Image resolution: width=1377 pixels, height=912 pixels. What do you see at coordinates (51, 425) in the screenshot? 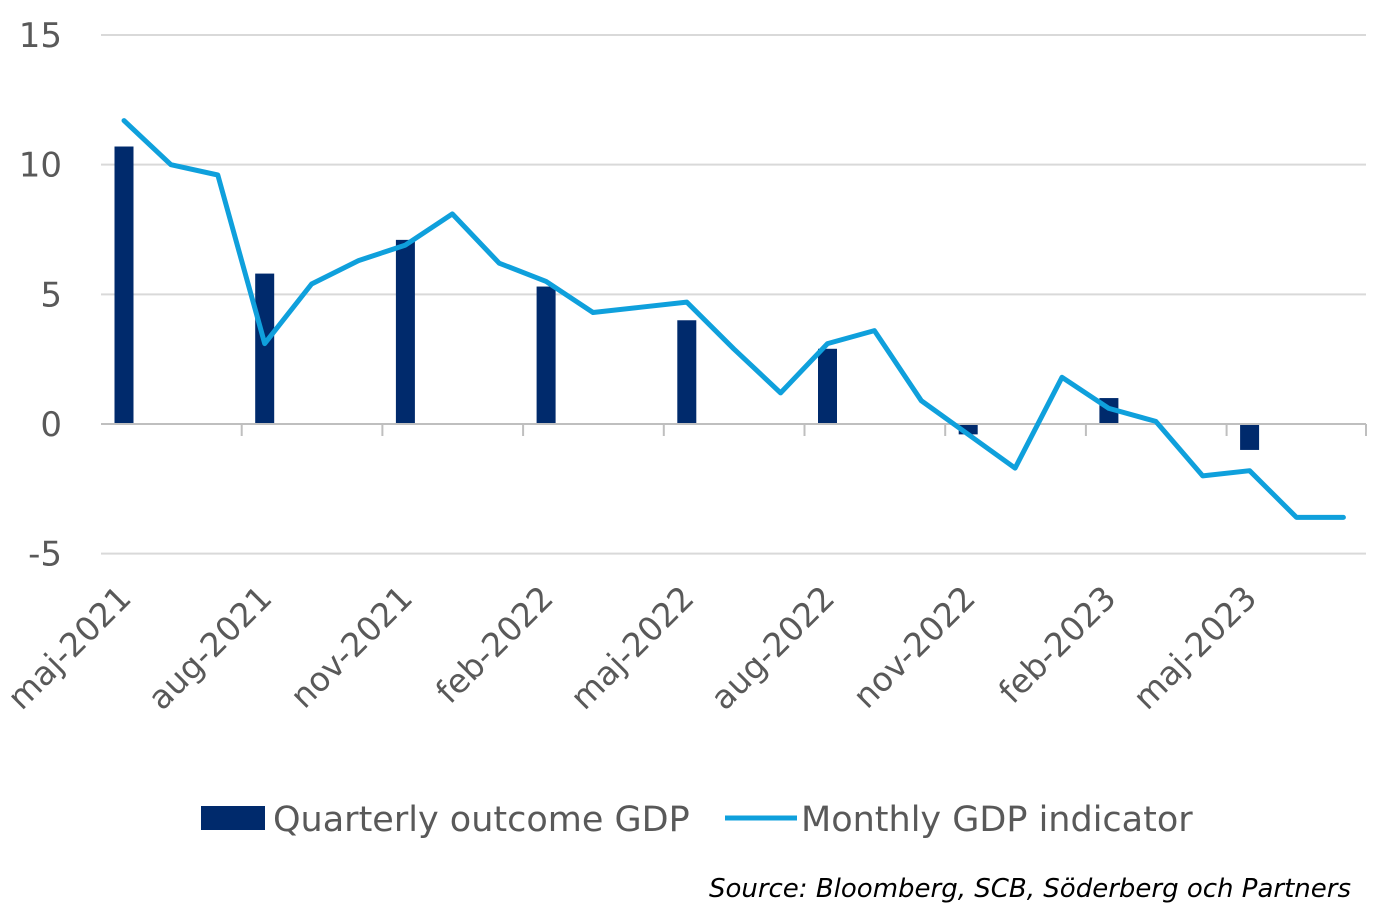
I see `y-tick-label: 0` at bounding box center [51, 425].